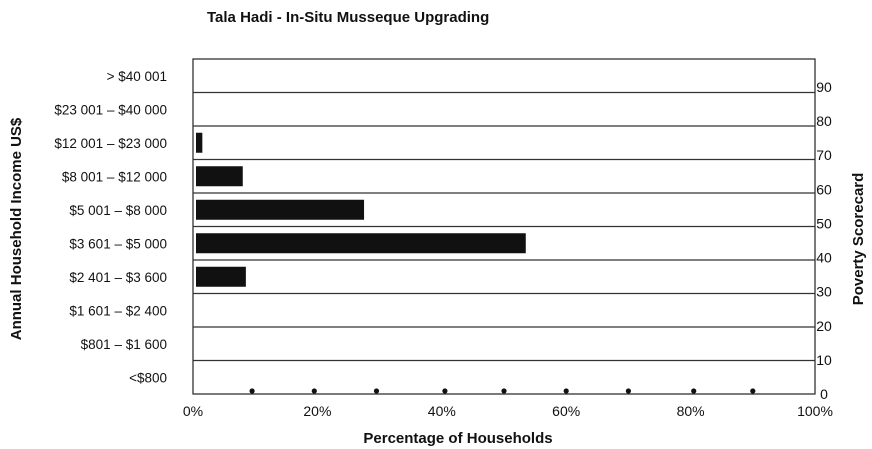 The height and width of the screenshot is (449, 872). What do you see at coordinates (118, 210) in the screenshot?
I see `category-label: $5 001 – $8 000` at bounding box center [118, 210].